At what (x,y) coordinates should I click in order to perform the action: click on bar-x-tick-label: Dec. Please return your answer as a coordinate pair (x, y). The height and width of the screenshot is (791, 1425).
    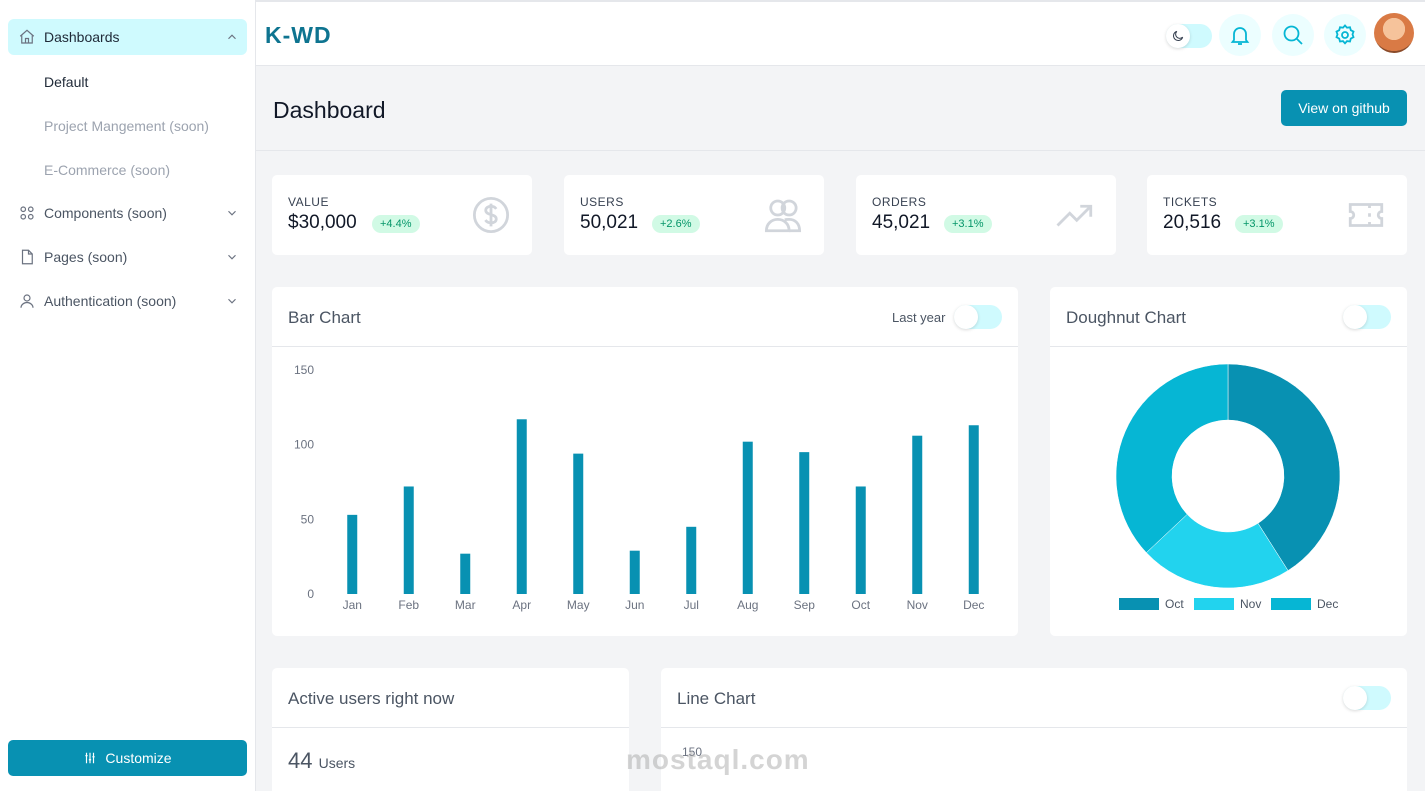
    Looking at the image, I should click on (973, 605).